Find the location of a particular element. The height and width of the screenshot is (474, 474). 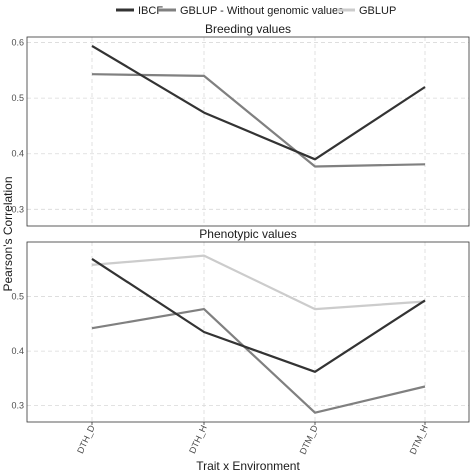

chart-legend: IBCF GBLUP - Without genomic values GBLUP is located at coordinates (256, 11).